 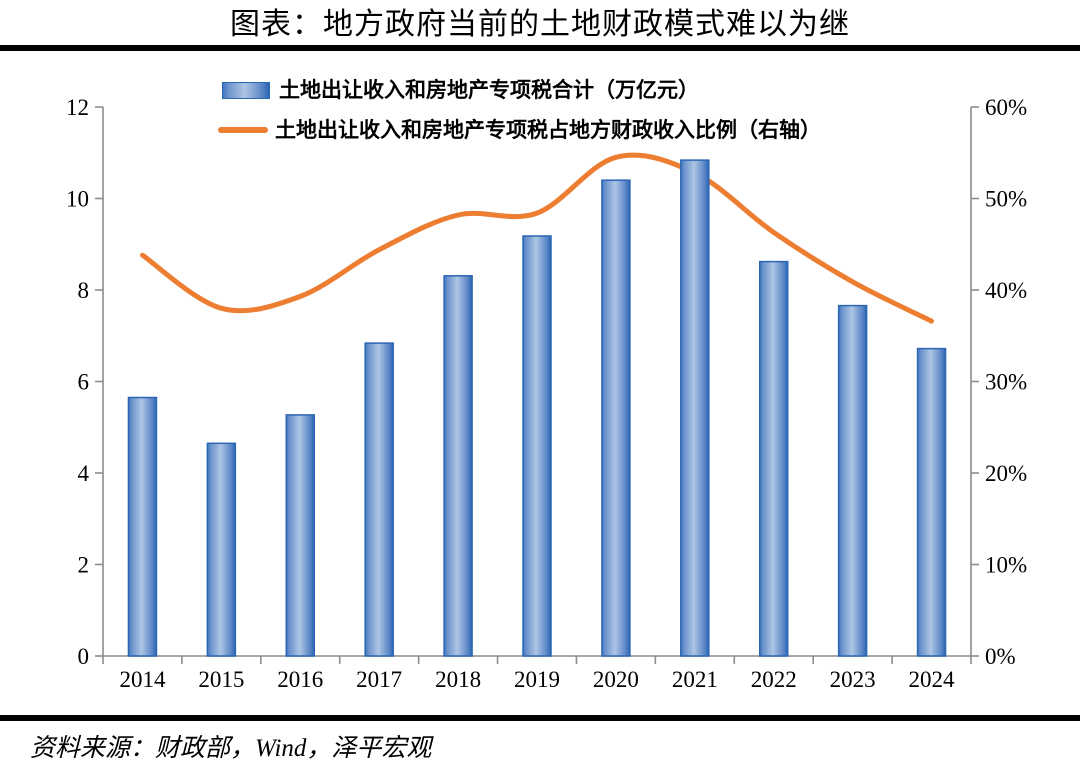 I want to click on x-axis-label-2019: 2019, so click(x=537, y=679).